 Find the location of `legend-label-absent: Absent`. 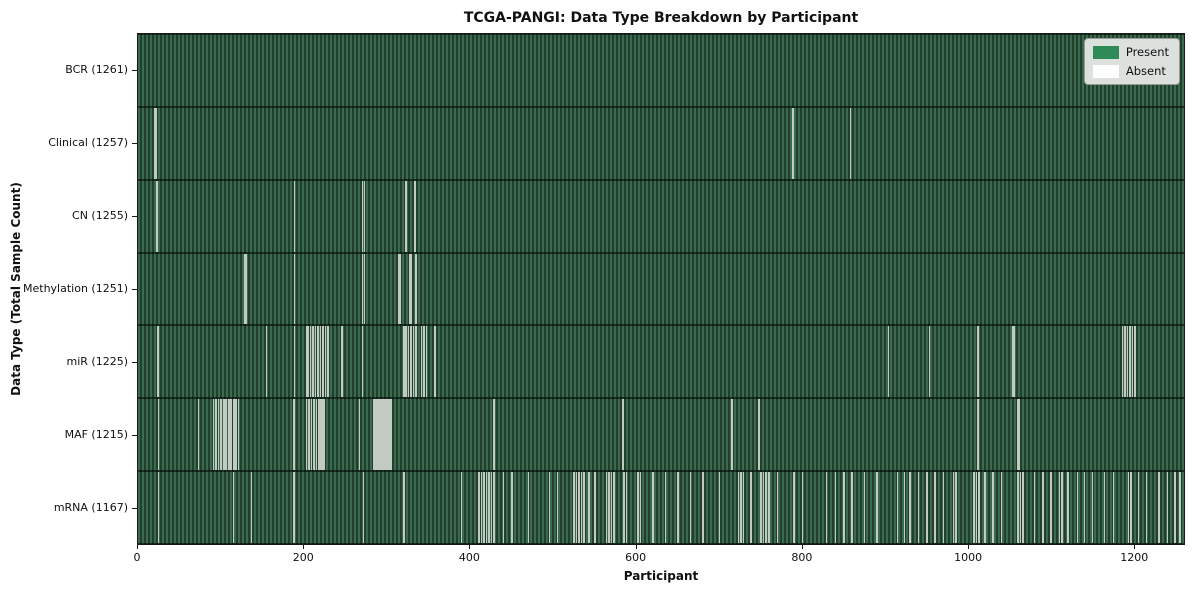

legend-label-absent: Absent is located at coordinates (1145, 71).